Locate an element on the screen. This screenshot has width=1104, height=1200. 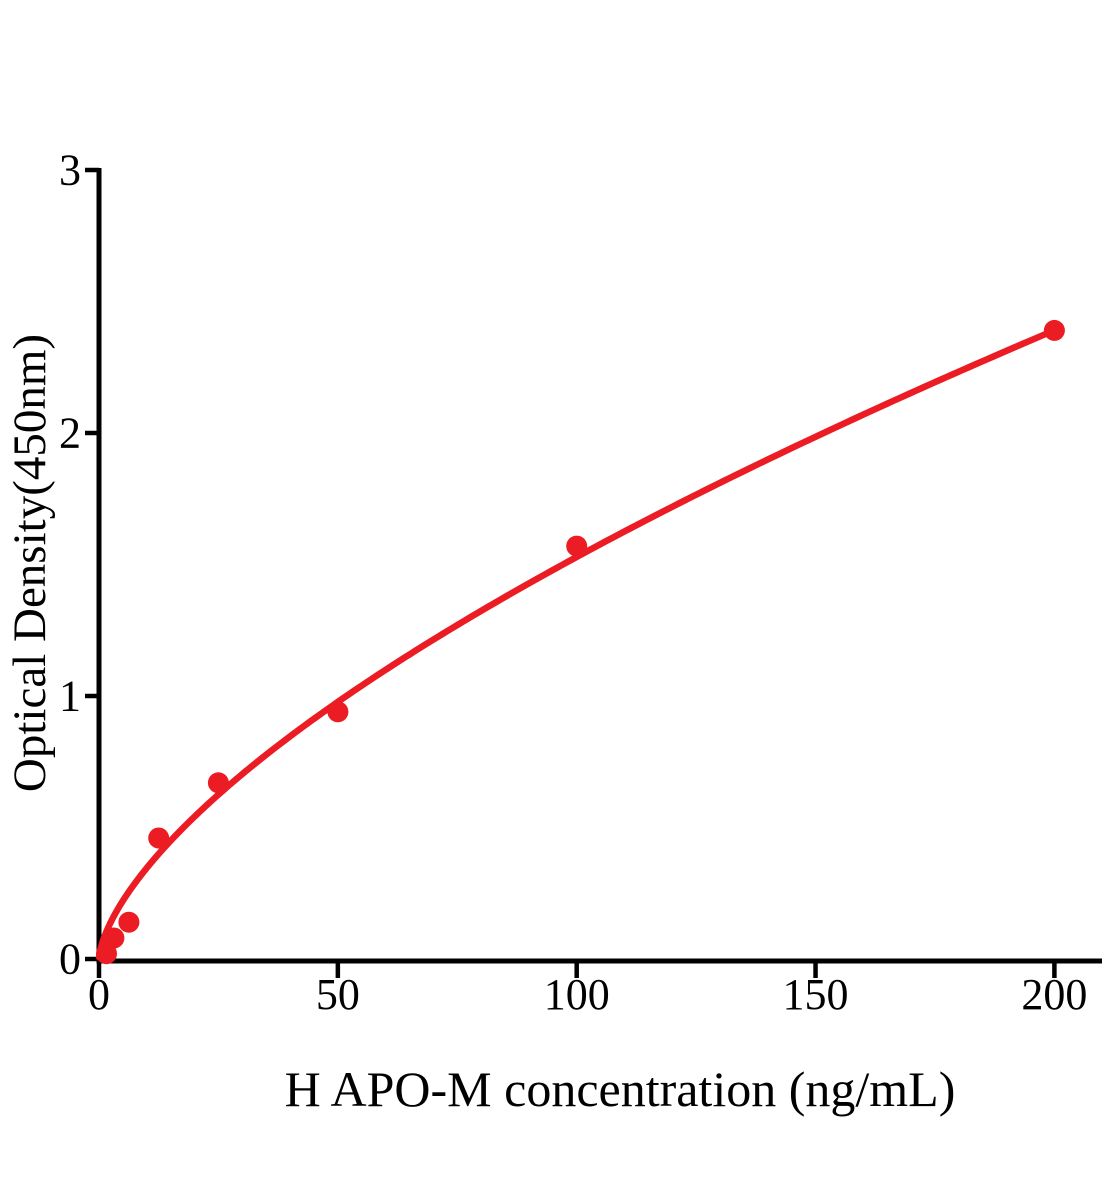
y-axis-label: Optical Density(450nm) is located at coordinates (30, 563).